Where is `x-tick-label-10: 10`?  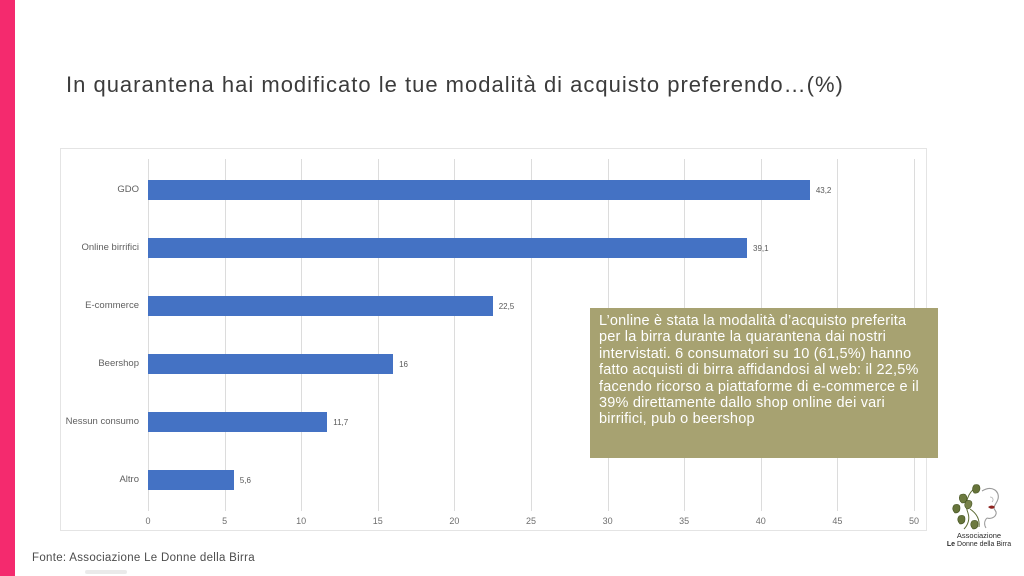
x-tick-label-10: 10 is located at coordinates (301, 521).